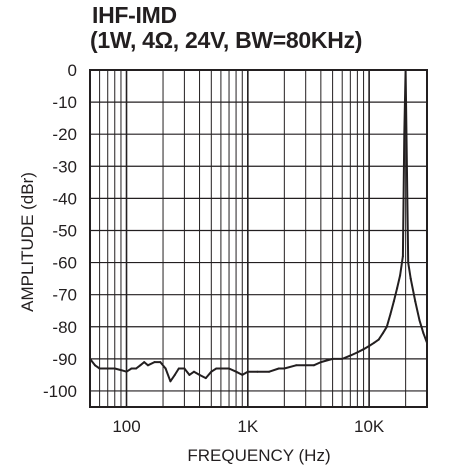 The width and height of the screenshot is (450, 469). What do you see at coordinates (369, 426) in the screenshot?
I see `x-tick-label: 10K` at bounding box center [369, 426].